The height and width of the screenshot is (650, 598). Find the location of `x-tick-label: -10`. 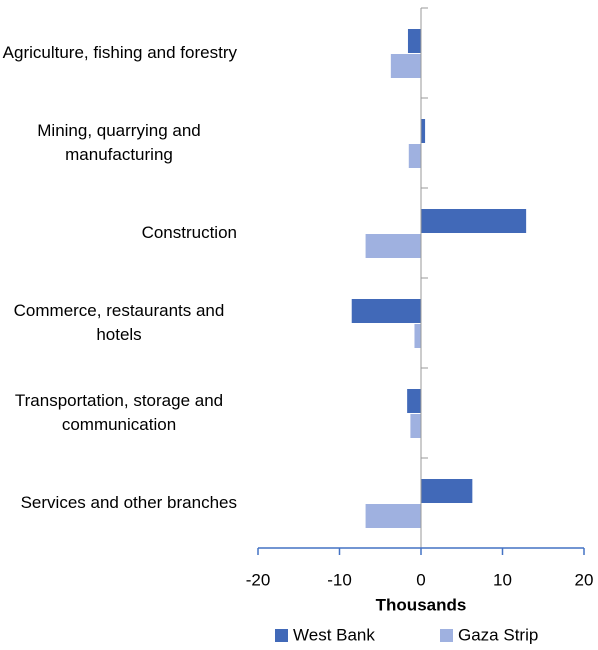

x-tick-label: -10 is located at coordinates (339, 579).